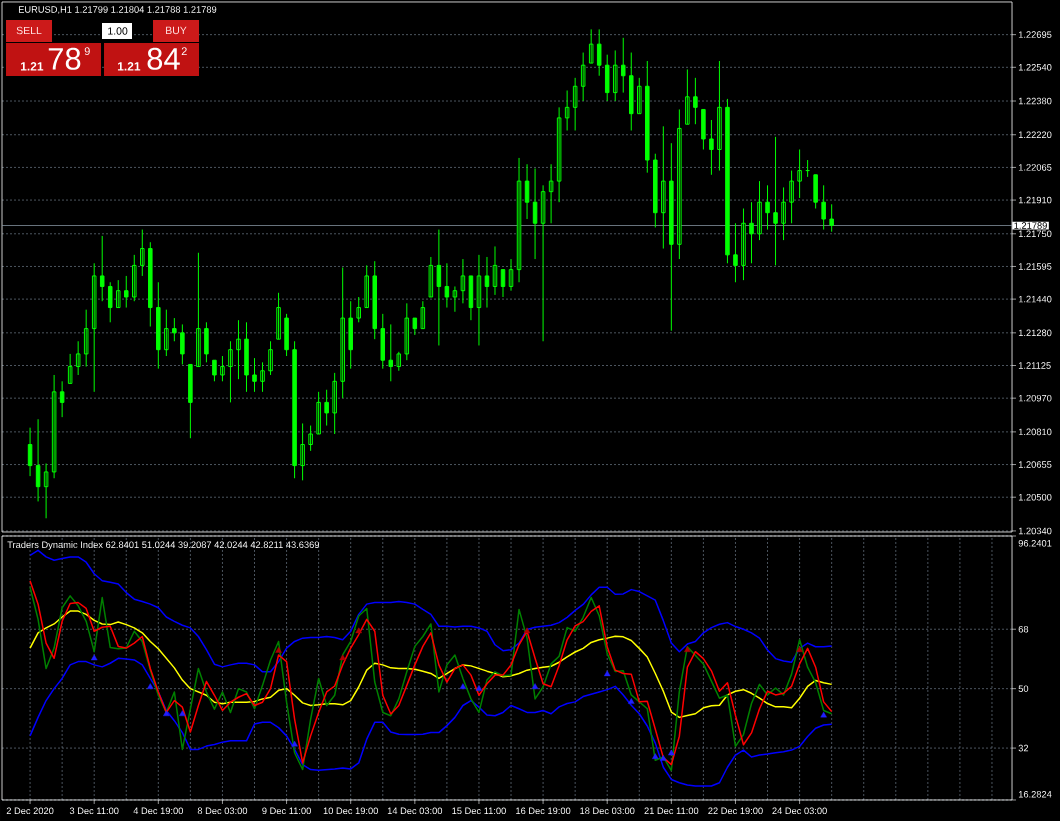  I want to click on x-tick-label: 2 Dec 2020, so click(30, 811).